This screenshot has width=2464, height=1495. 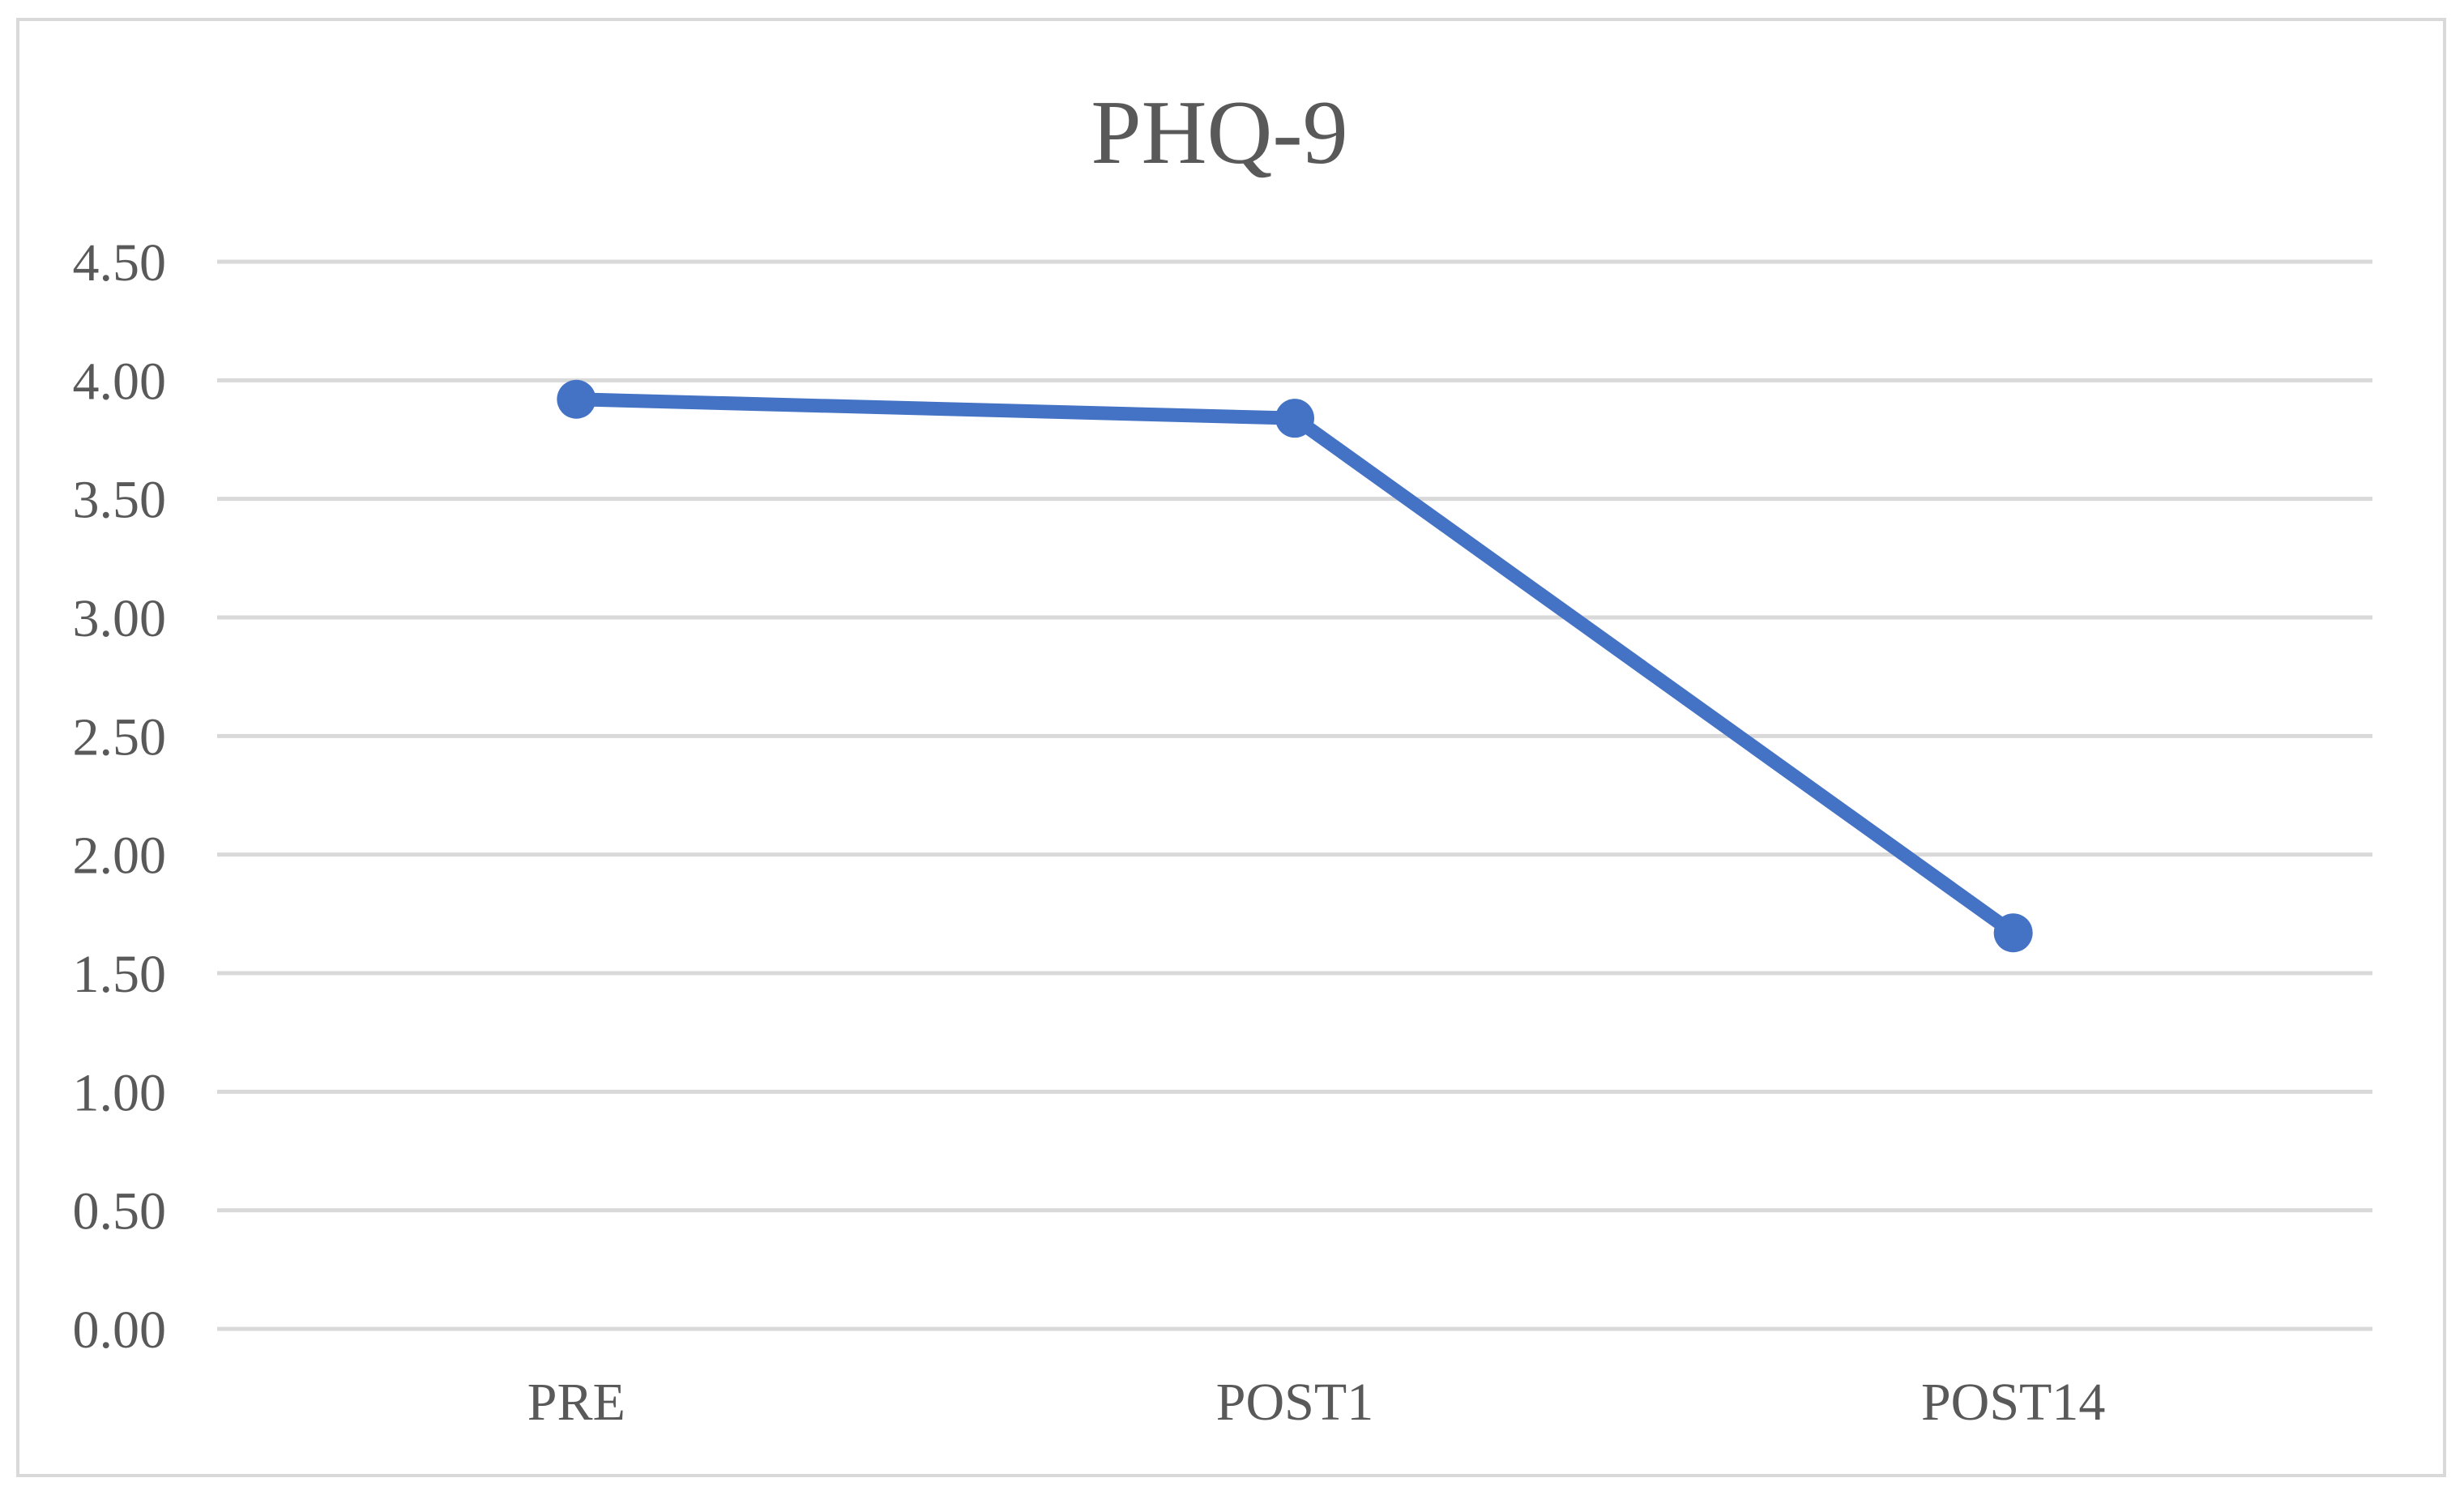 I want to click on y-tick-label: 2.50, so click(x=120, y=737).